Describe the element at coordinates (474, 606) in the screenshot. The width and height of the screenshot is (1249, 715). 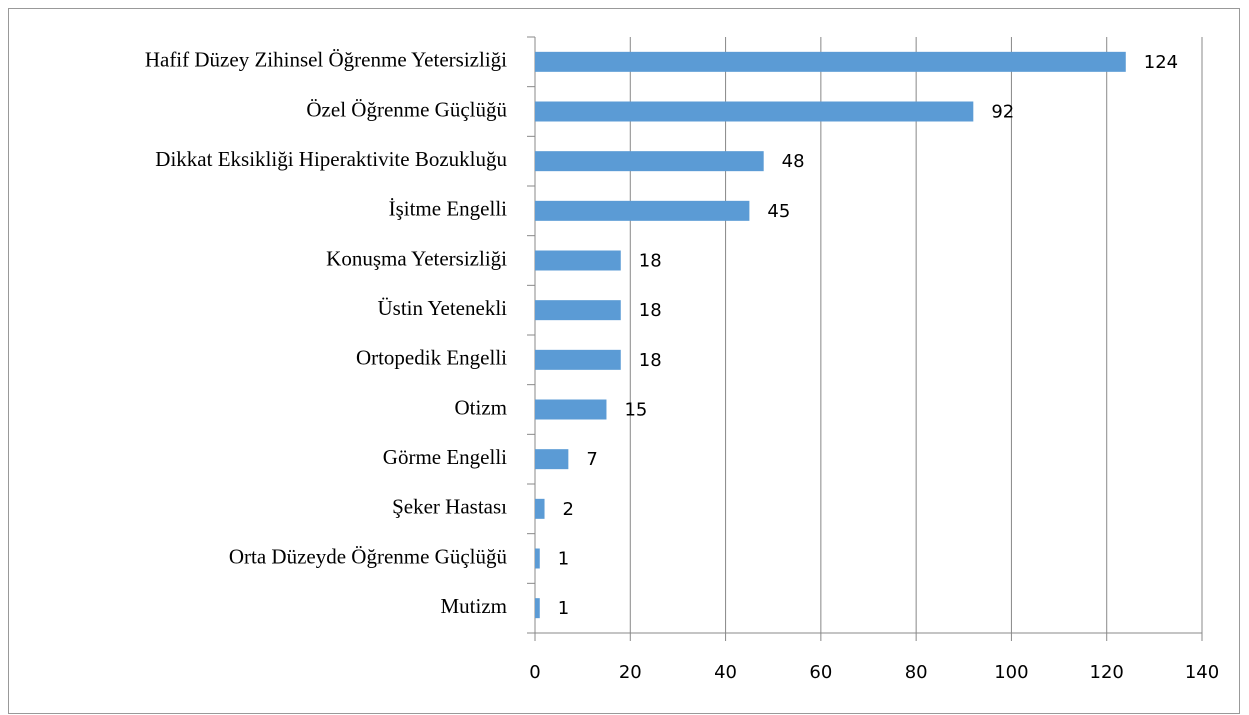
I see `y-tick-label: Mutizm` at that location.